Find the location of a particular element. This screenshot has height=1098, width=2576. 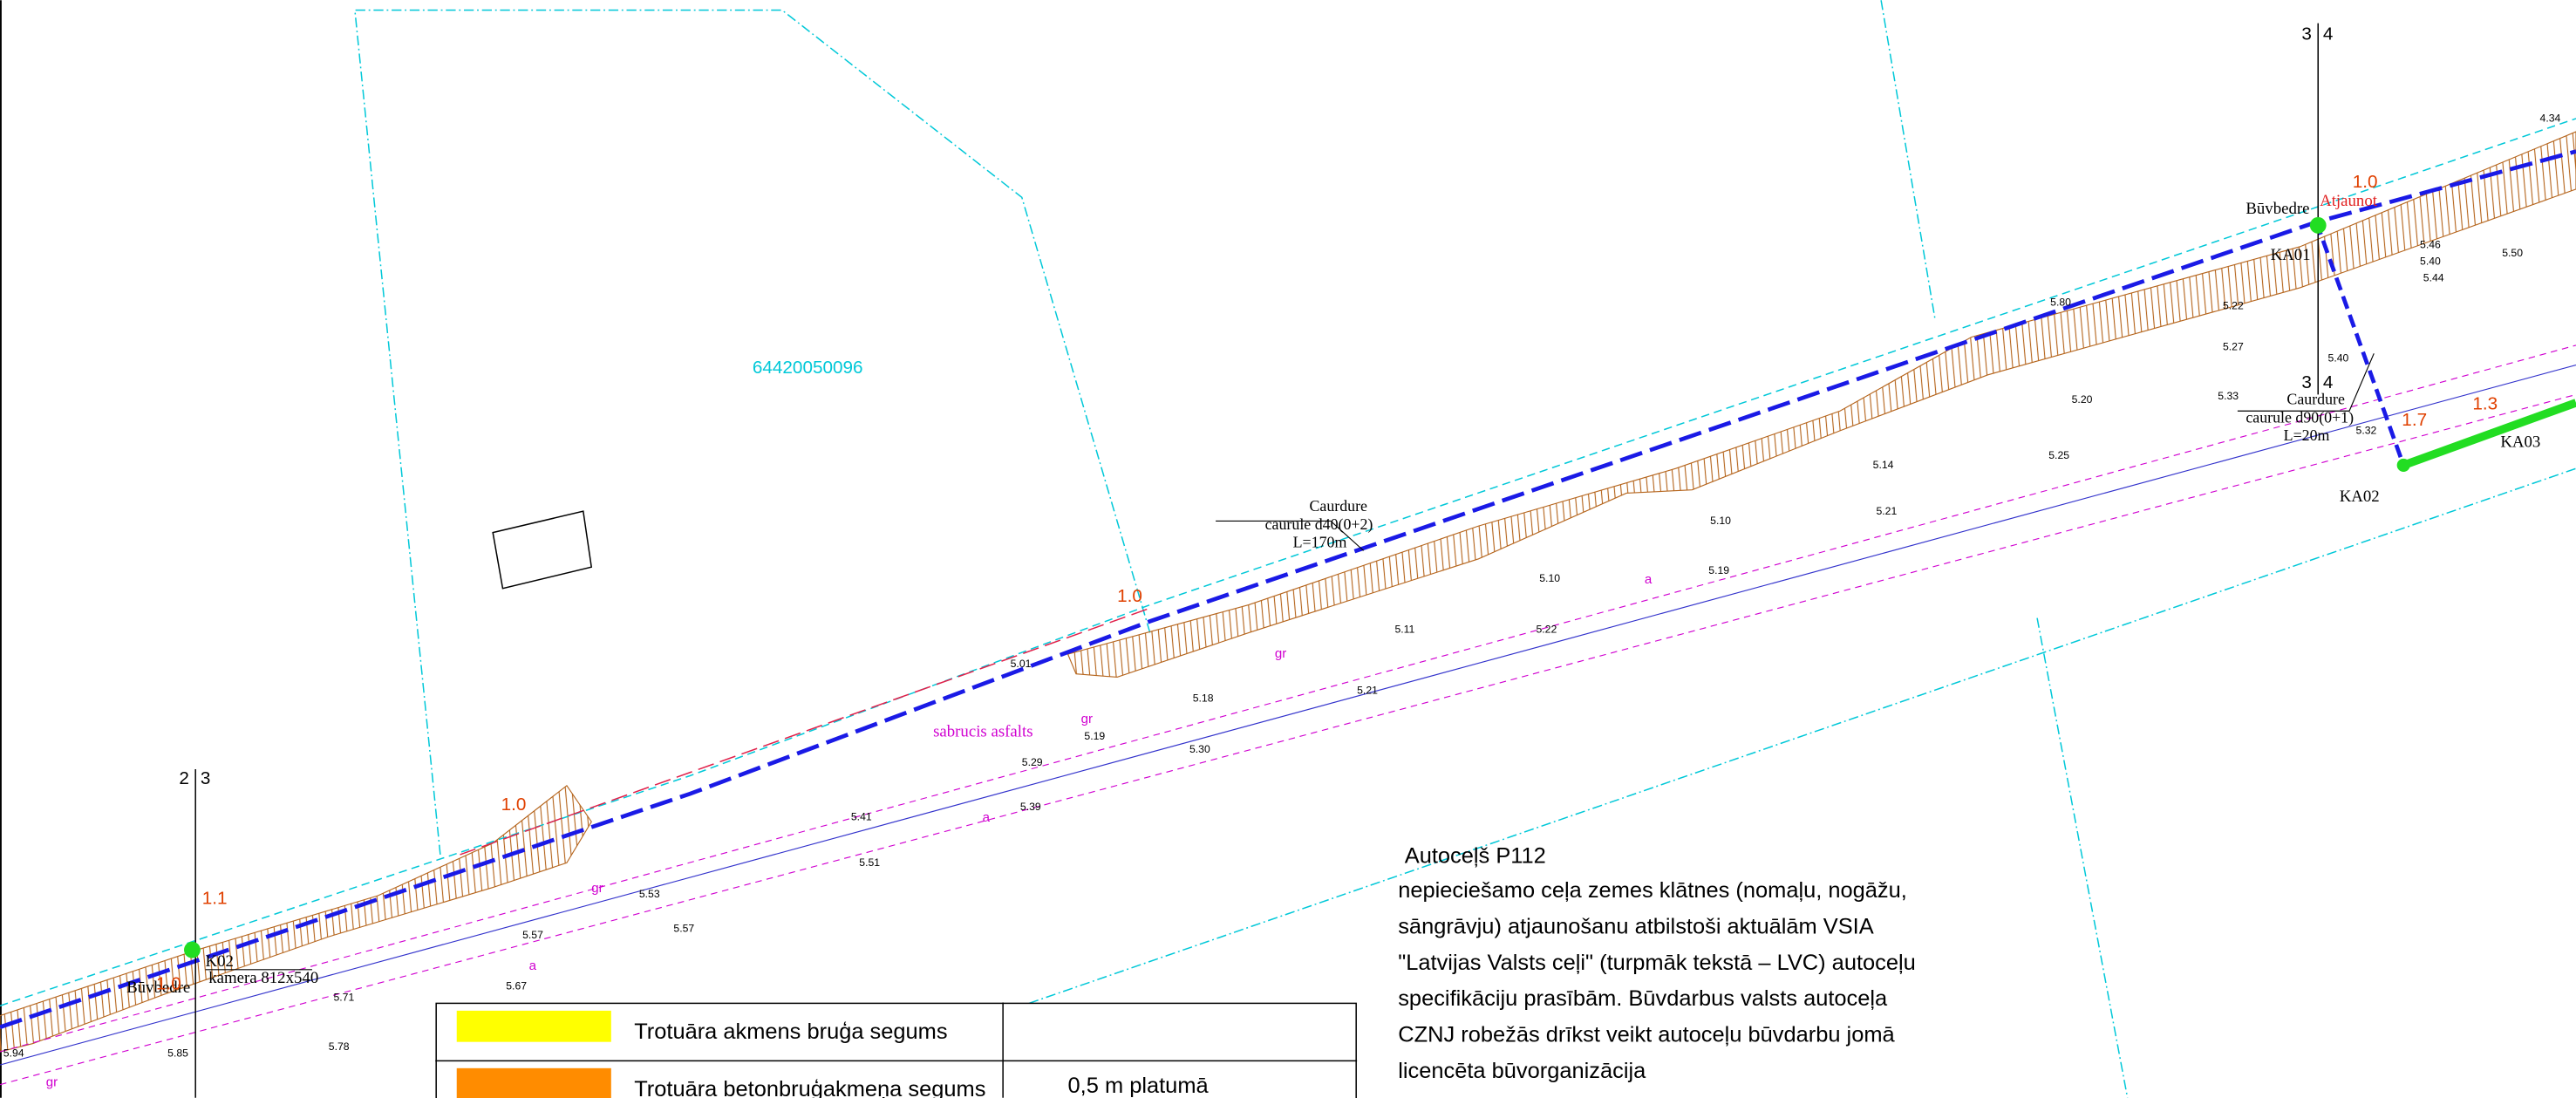

elevation: 5.25 is located at coordinates (2058, 455).